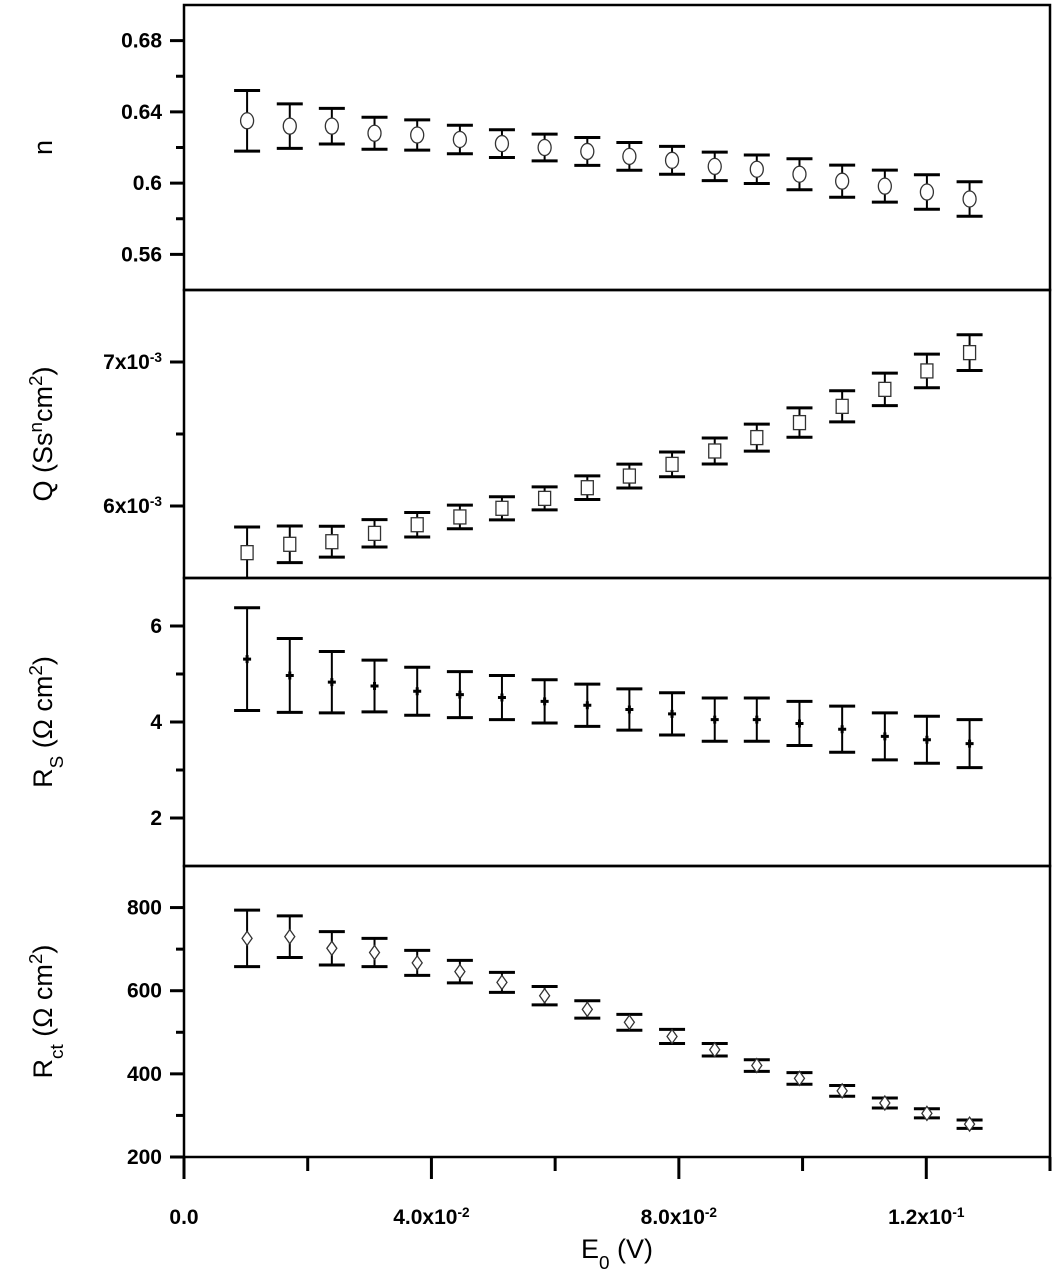  Describe the element at coordinates (57, 1051) in the screenshot. I see `label-part: ct` at that location.